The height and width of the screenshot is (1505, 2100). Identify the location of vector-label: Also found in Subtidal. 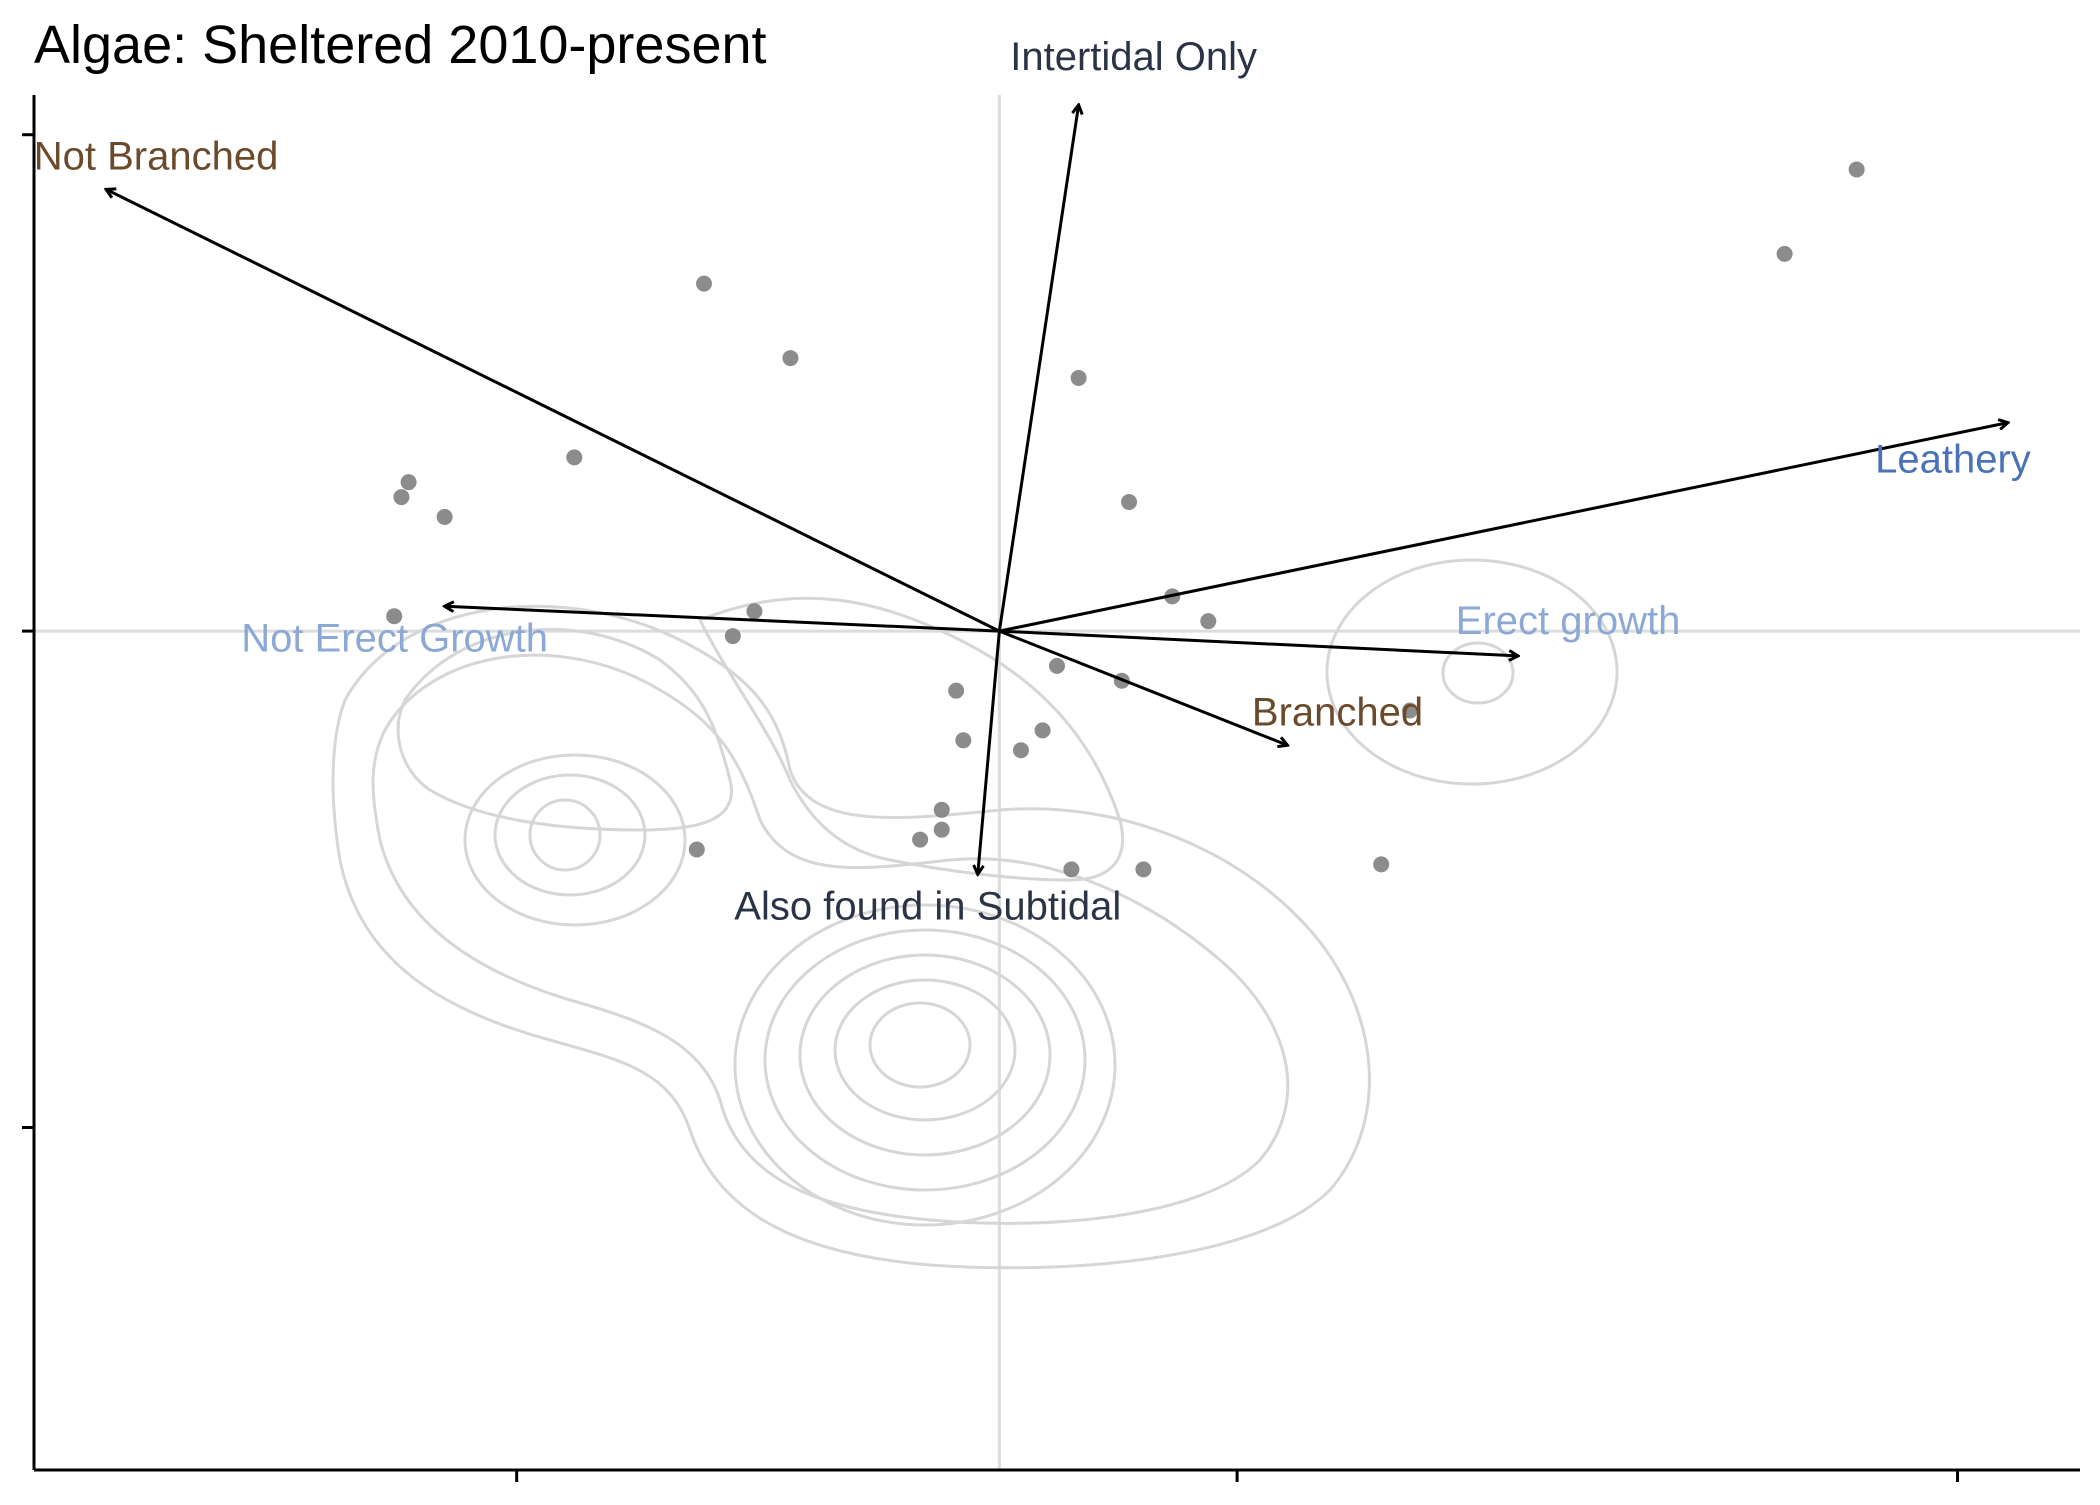
(927, 906).